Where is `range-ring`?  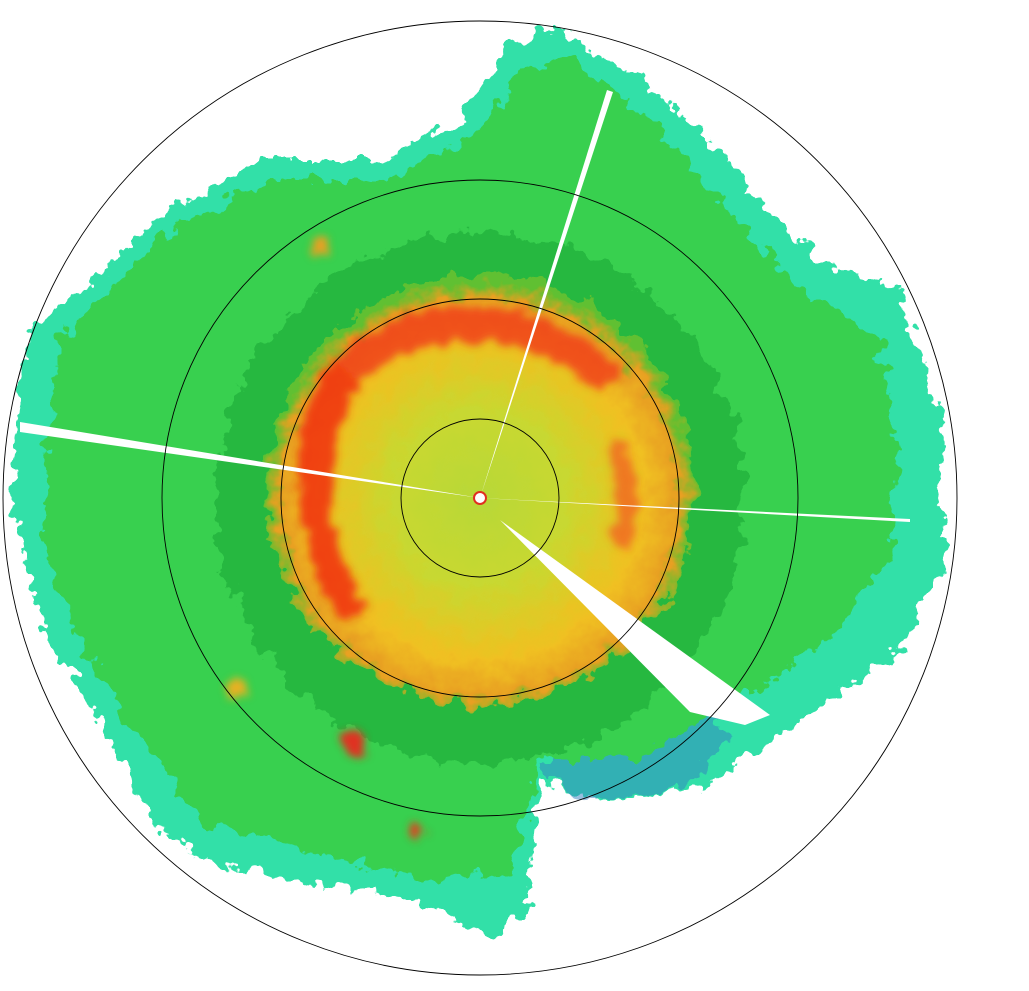
range-ring is located at coordinates (480, 498).